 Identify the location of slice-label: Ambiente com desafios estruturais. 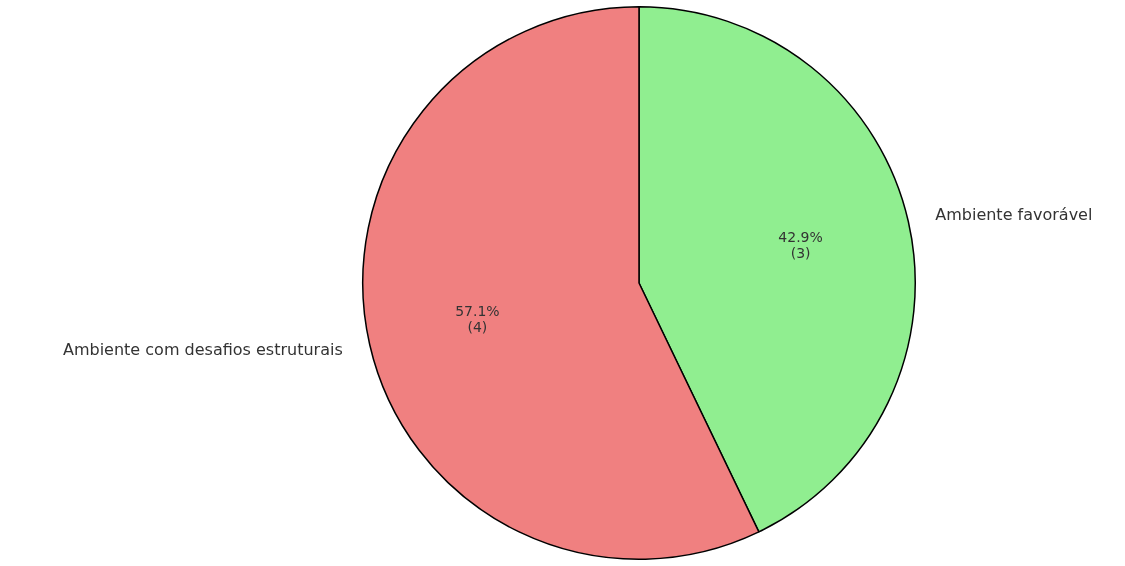
(202, 349).